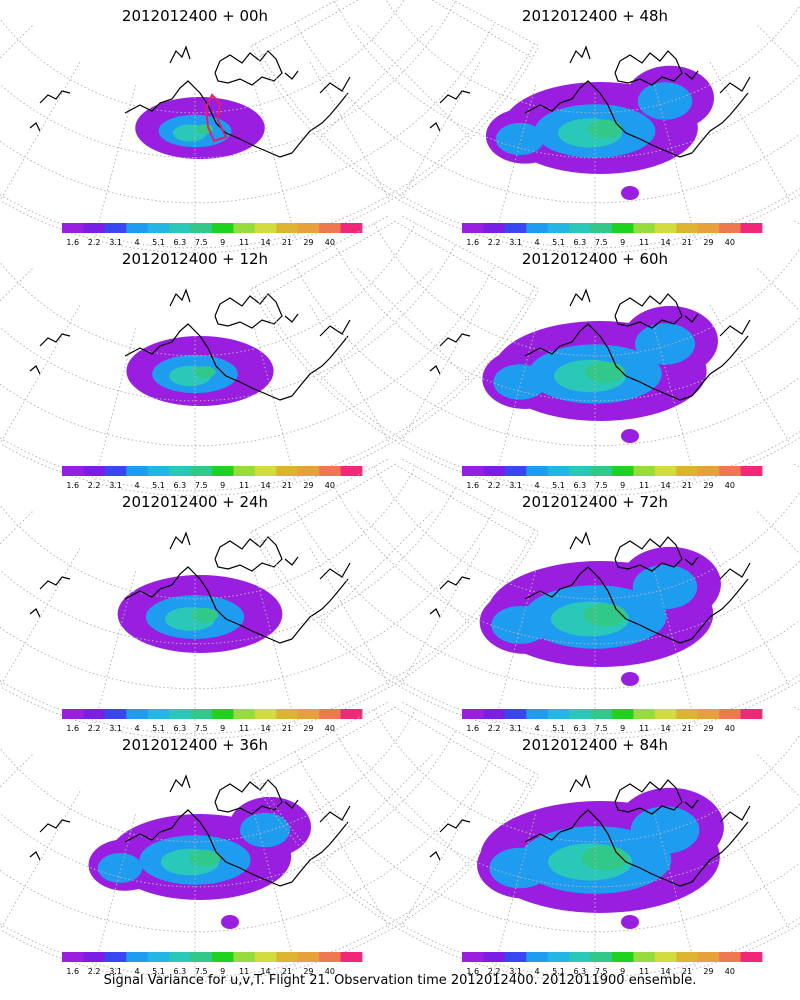 The image size is (800, 1000). I want to click on colorbar: 1.6 2.2 3.1 4 5.1 6.3 7.5 9 11 14 21 29 40, so click(212, 235).